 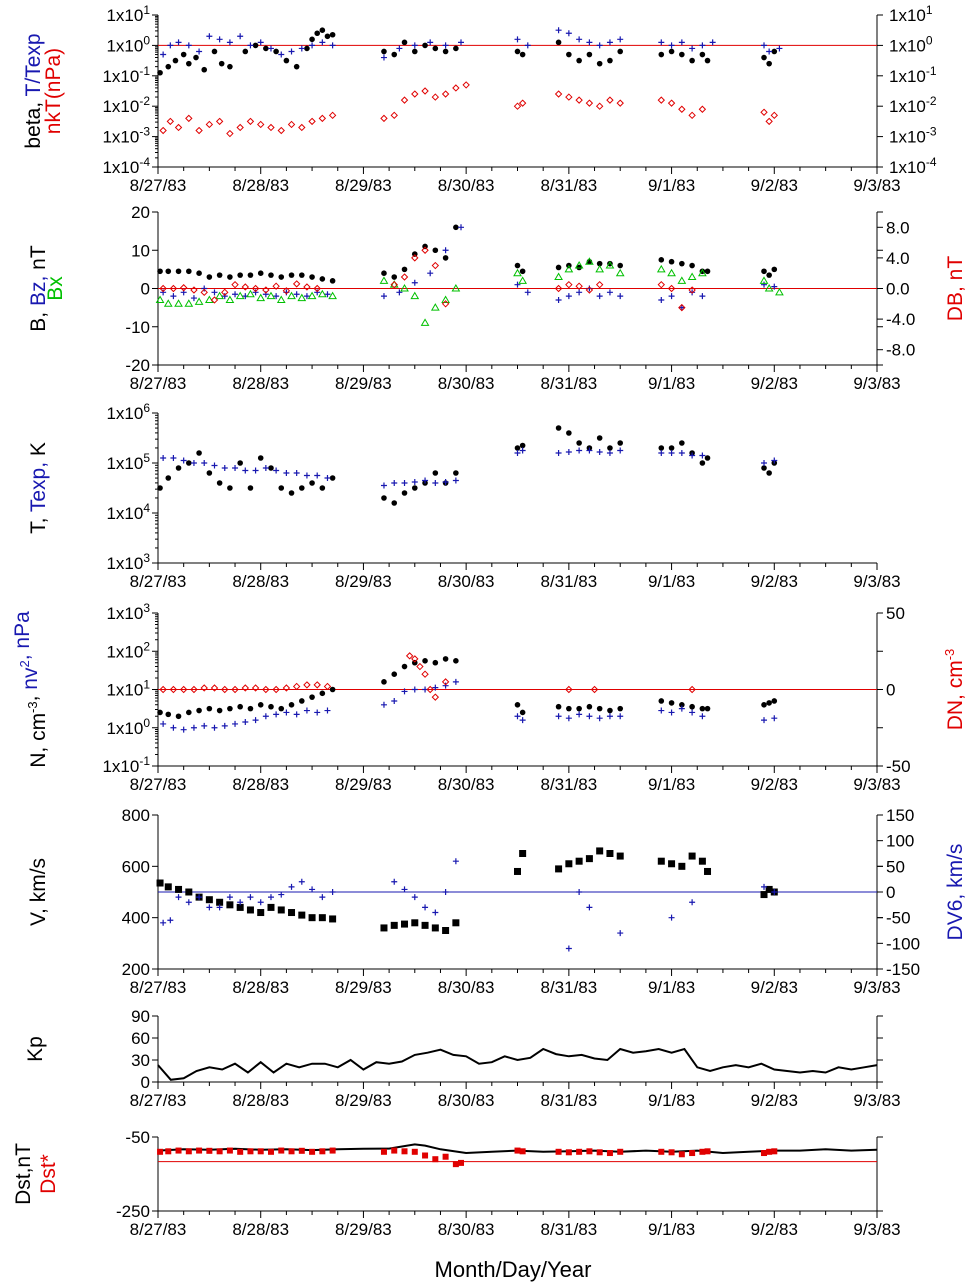 What do you see at coordinates (898, 918) in the screenshot?
I see `y-tick-label-right: -50` at bounding box center [898, 918].